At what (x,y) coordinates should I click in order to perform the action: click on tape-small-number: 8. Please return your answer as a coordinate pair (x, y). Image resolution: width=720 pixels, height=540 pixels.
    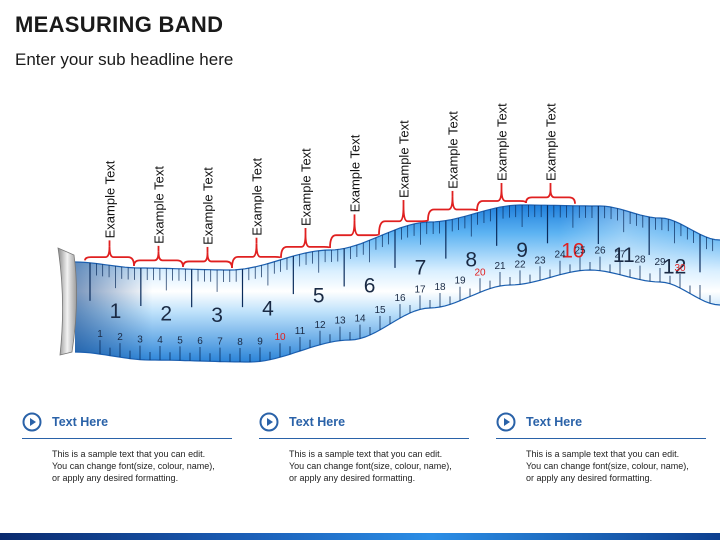
    Looking at the image, I should click on (240, 342).